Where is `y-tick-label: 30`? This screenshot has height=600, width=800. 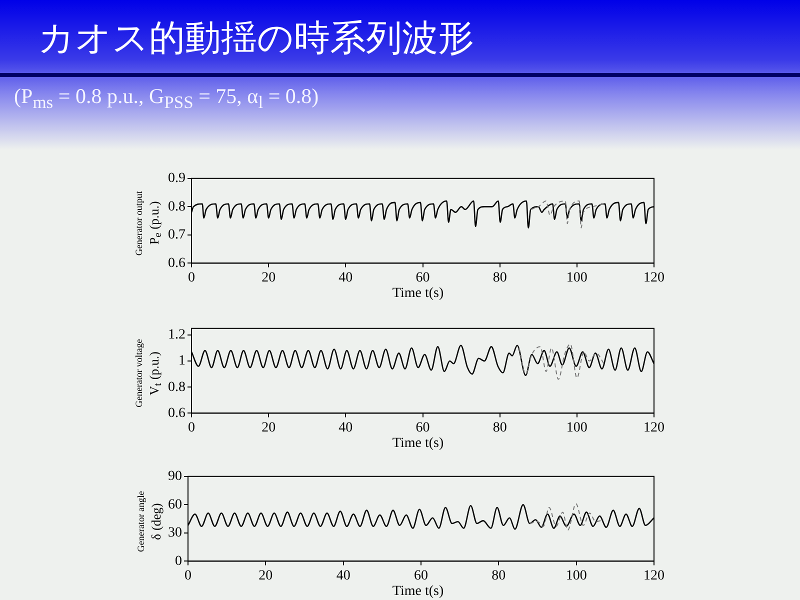
y-tick-label: 30 is located at coordinates (175, 533).